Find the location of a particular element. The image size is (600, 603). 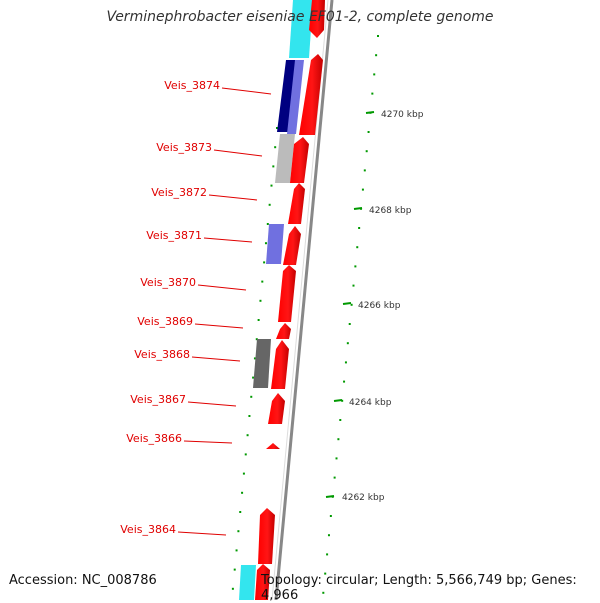

kbp-label: 4266 kbp is located at coordinates (379, 306).